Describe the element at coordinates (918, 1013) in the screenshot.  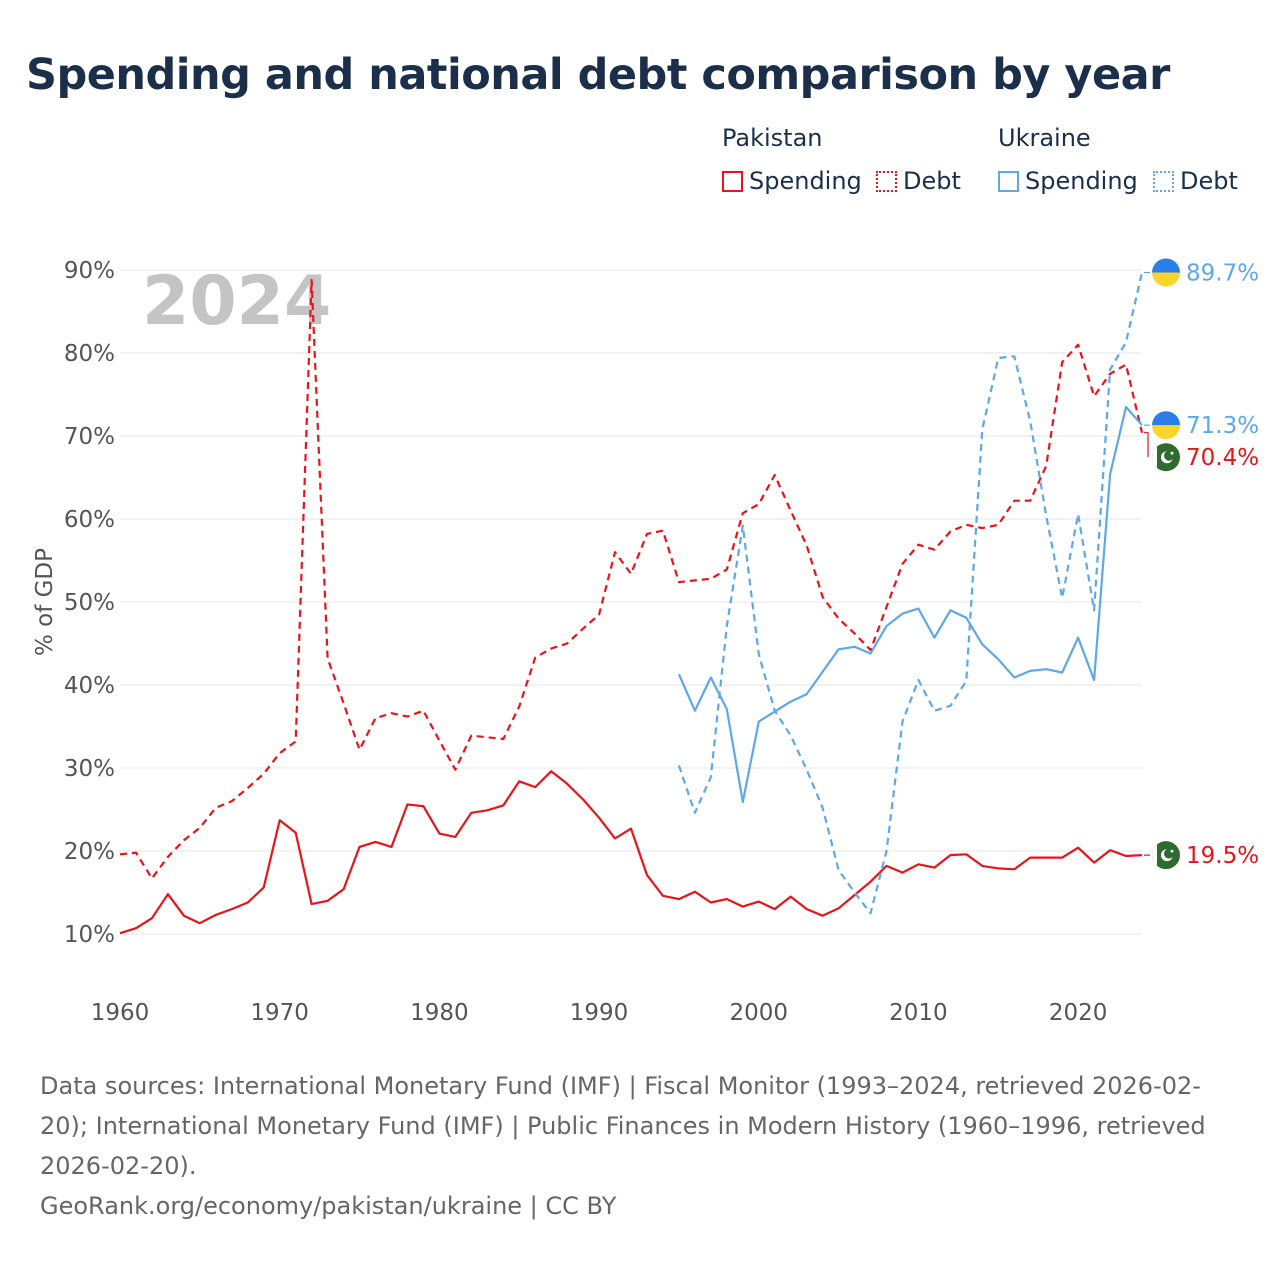
I see `x-tick-label: 2010` at that location.